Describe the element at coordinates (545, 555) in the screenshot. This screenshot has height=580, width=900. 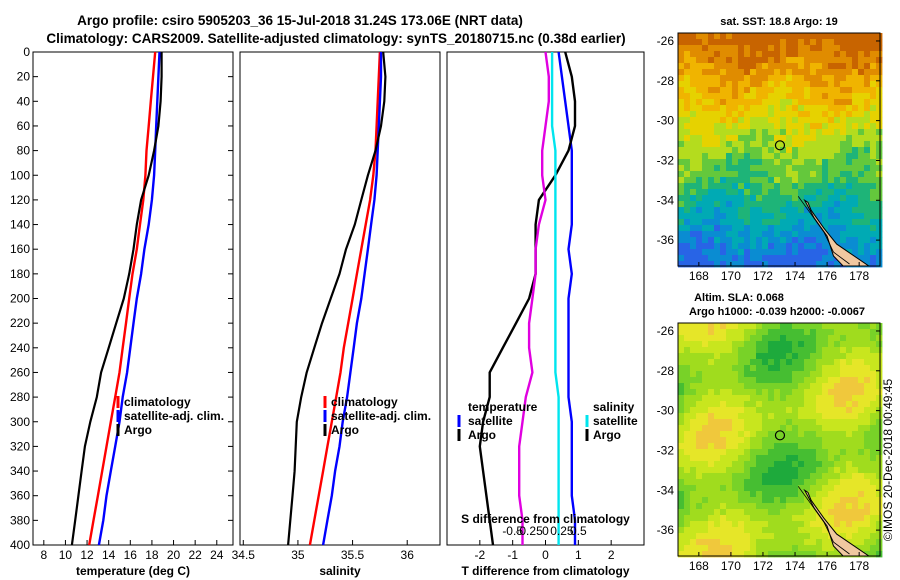
I see `x-tick-label: 0` at that location.